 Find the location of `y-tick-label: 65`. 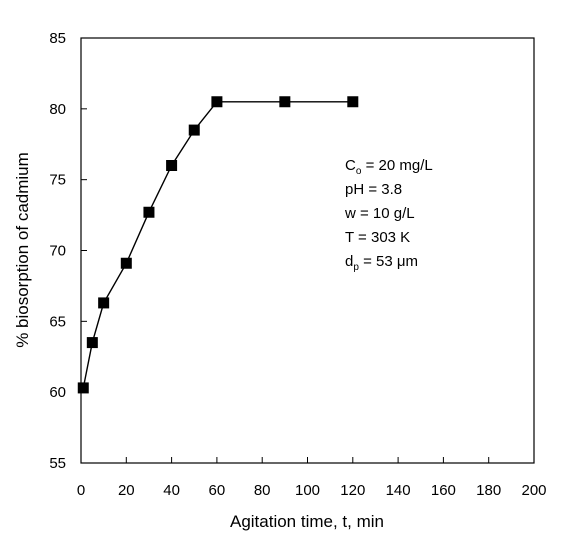

y-tick-label: 65 is located at coordinates (57, 321).